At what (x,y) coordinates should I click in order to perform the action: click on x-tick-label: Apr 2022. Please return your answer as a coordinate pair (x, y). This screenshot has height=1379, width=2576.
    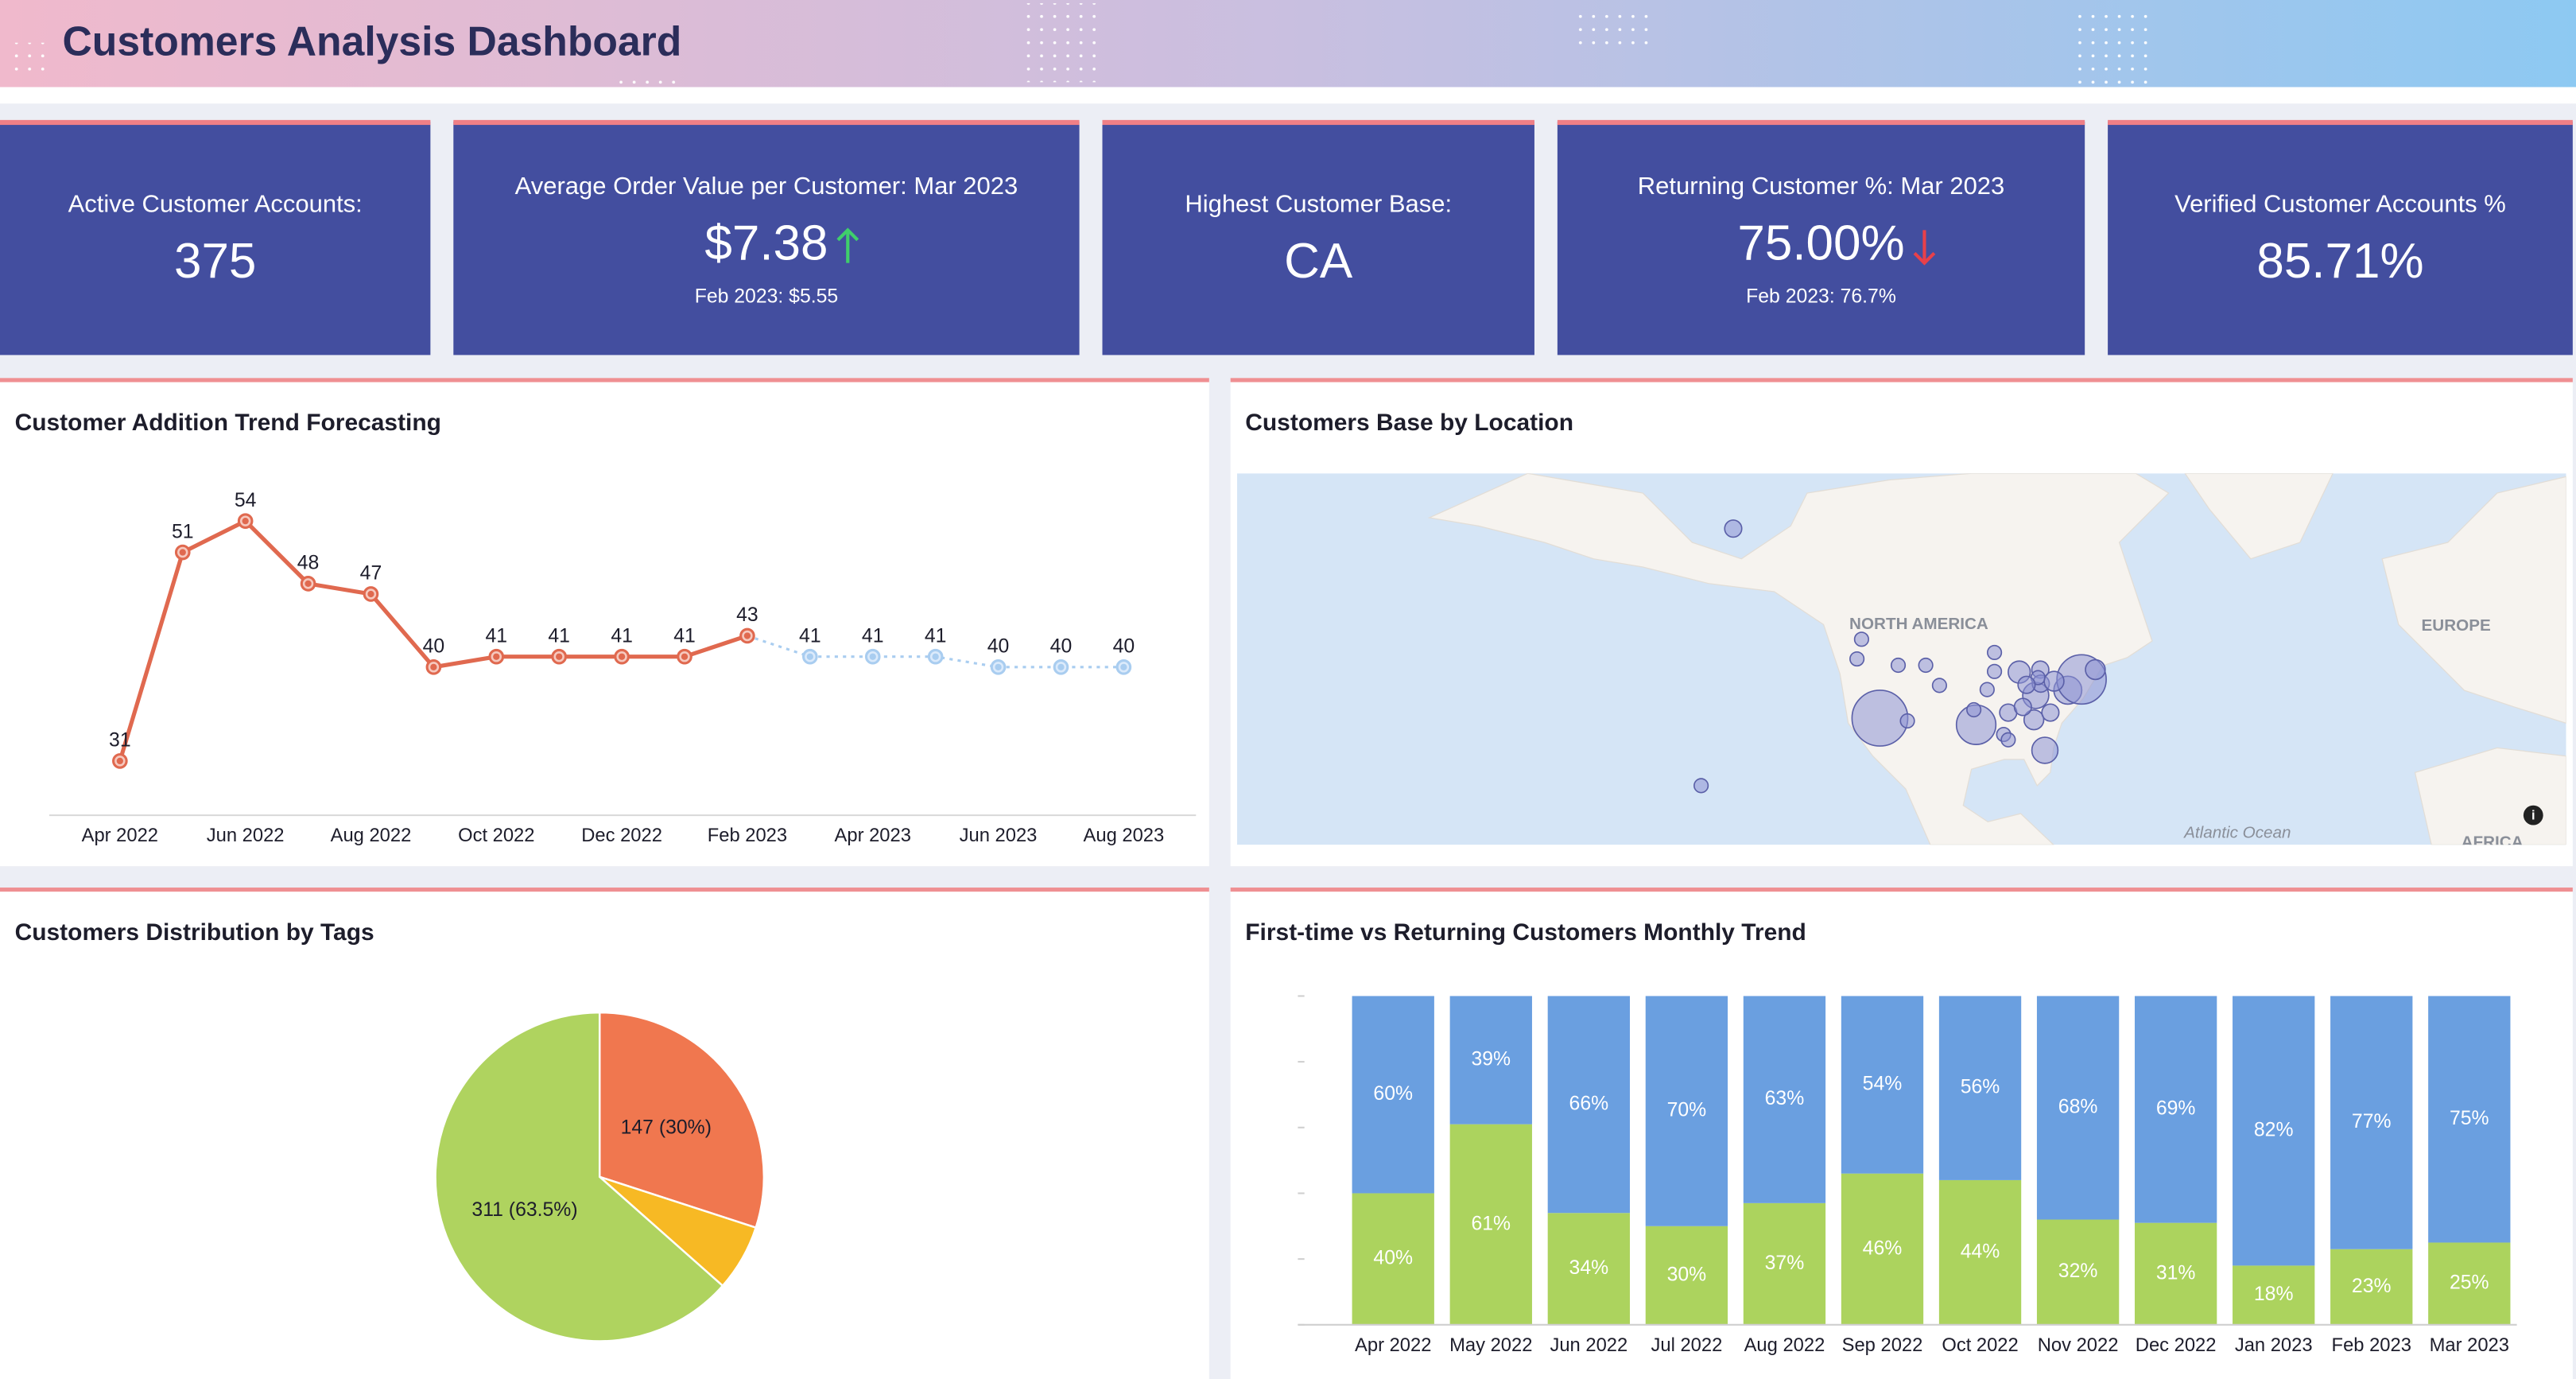
    Looking at the image, I should click on (120, 835).